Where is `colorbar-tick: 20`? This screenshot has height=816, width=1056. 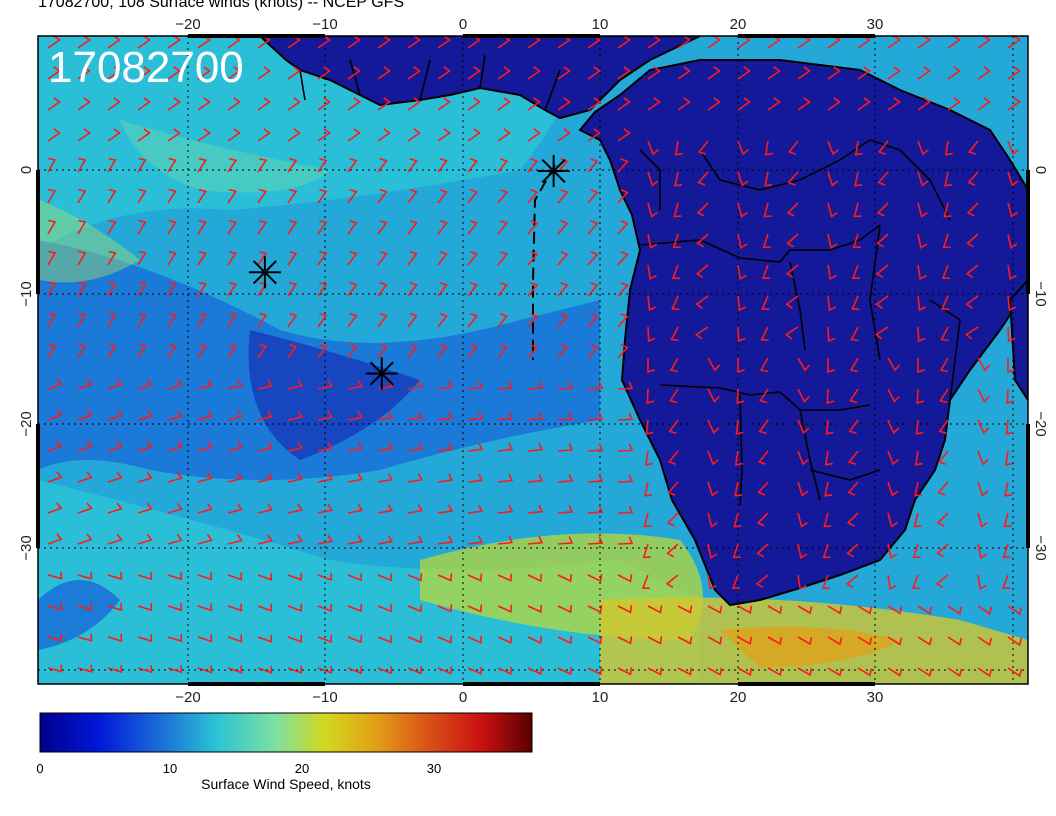 colorbar-tick: 20 is located at coordinates (302, 768).